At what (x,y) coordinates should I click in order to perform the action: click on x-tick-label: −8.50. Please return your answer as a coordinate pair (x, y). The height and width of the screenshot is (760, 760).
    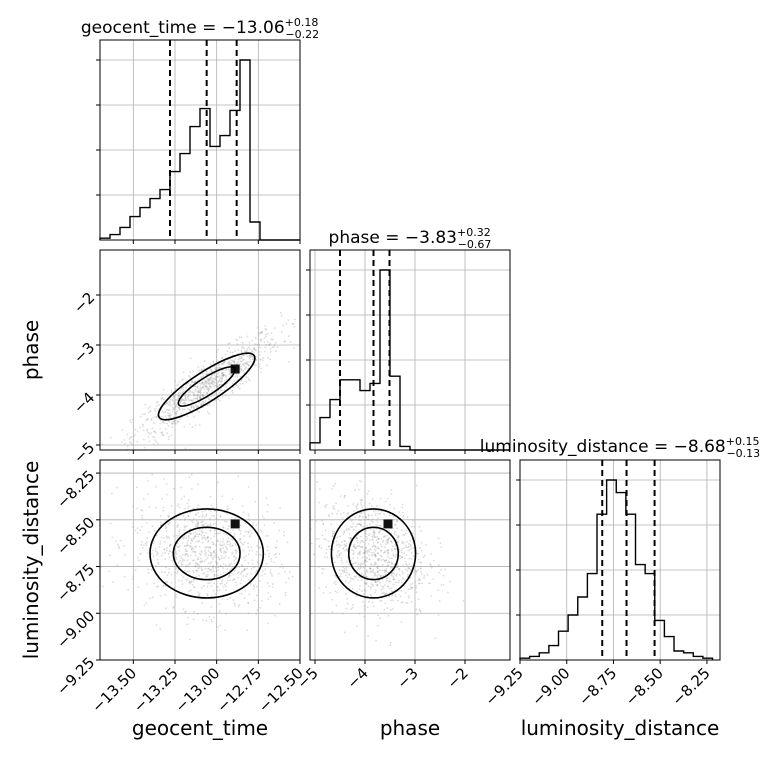
    Looking at the image, I should click on (644, 686).